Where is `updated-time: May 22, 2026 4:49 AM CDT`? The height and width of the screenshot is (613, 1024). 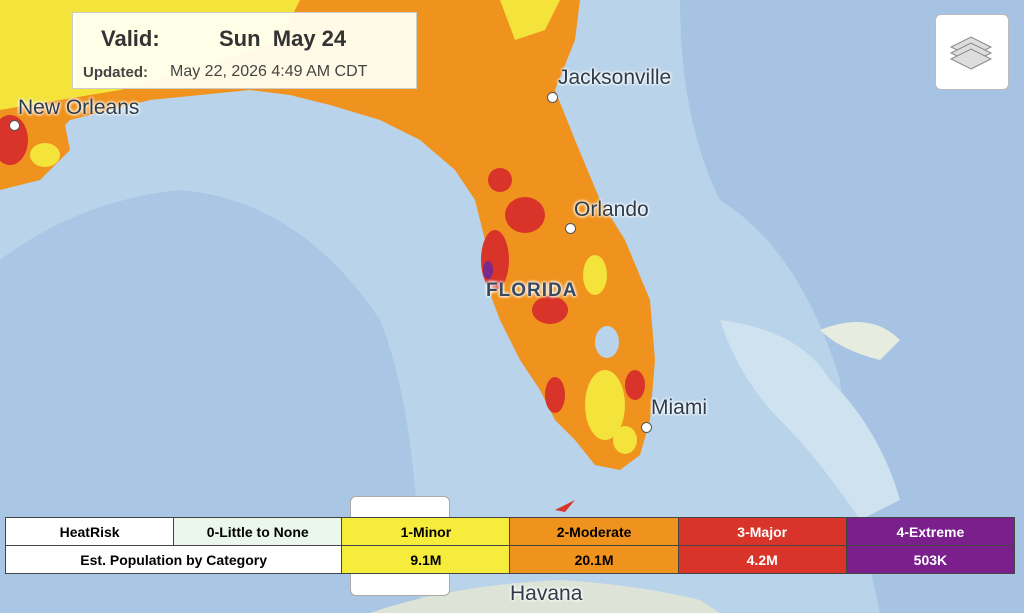 updated-time: May 22, 2026 4:49 AM CDT is located at coordinates (269, 71).